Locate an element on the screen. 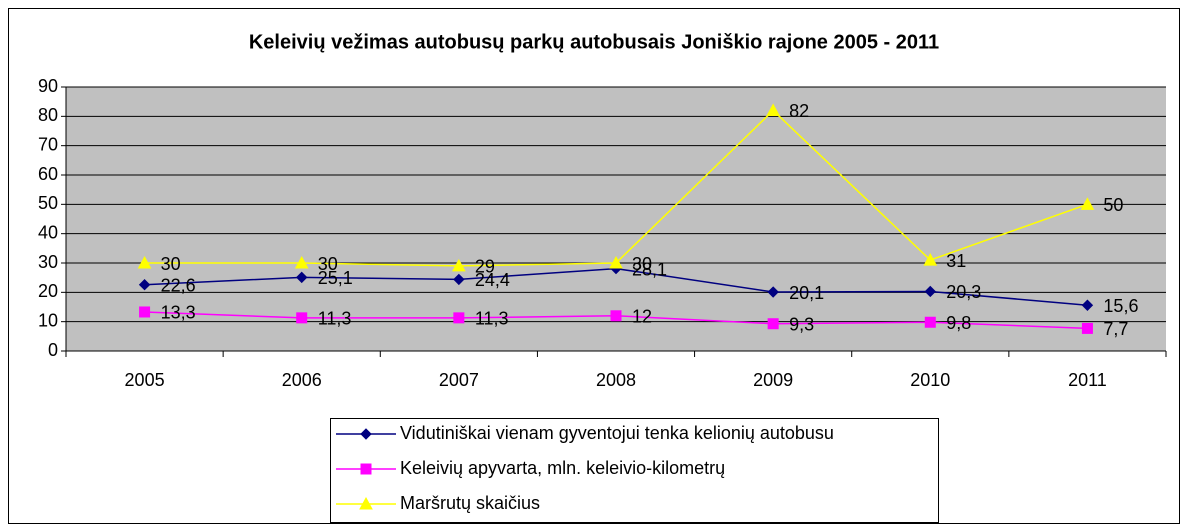 This screenshot has width=1187, height=528. data-label: 15,6 is located at coordinates (1120, 306).